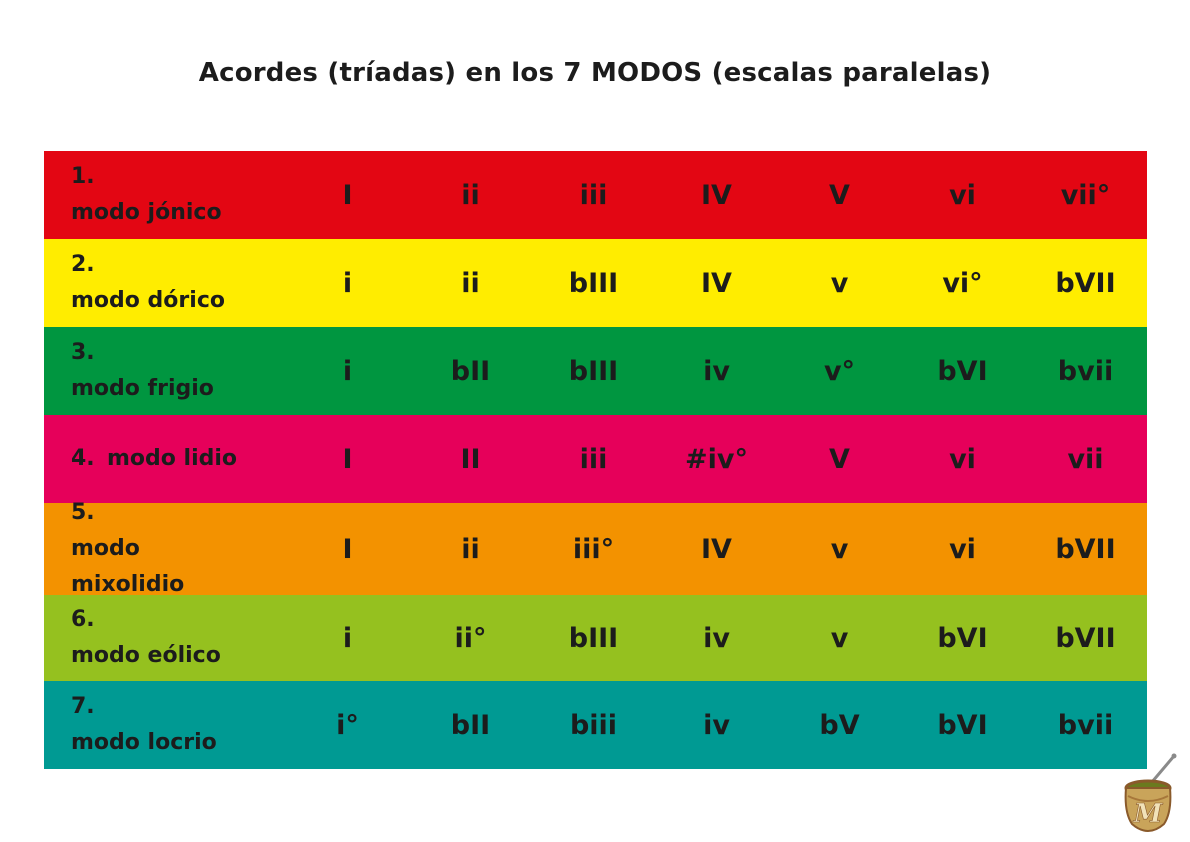 The width and height of the screenshot is (1190, 842). What do you see at coordinates (470, 638) in the screenshot?
I see `chord-degree: ii°` at bounding box center [470, 638].